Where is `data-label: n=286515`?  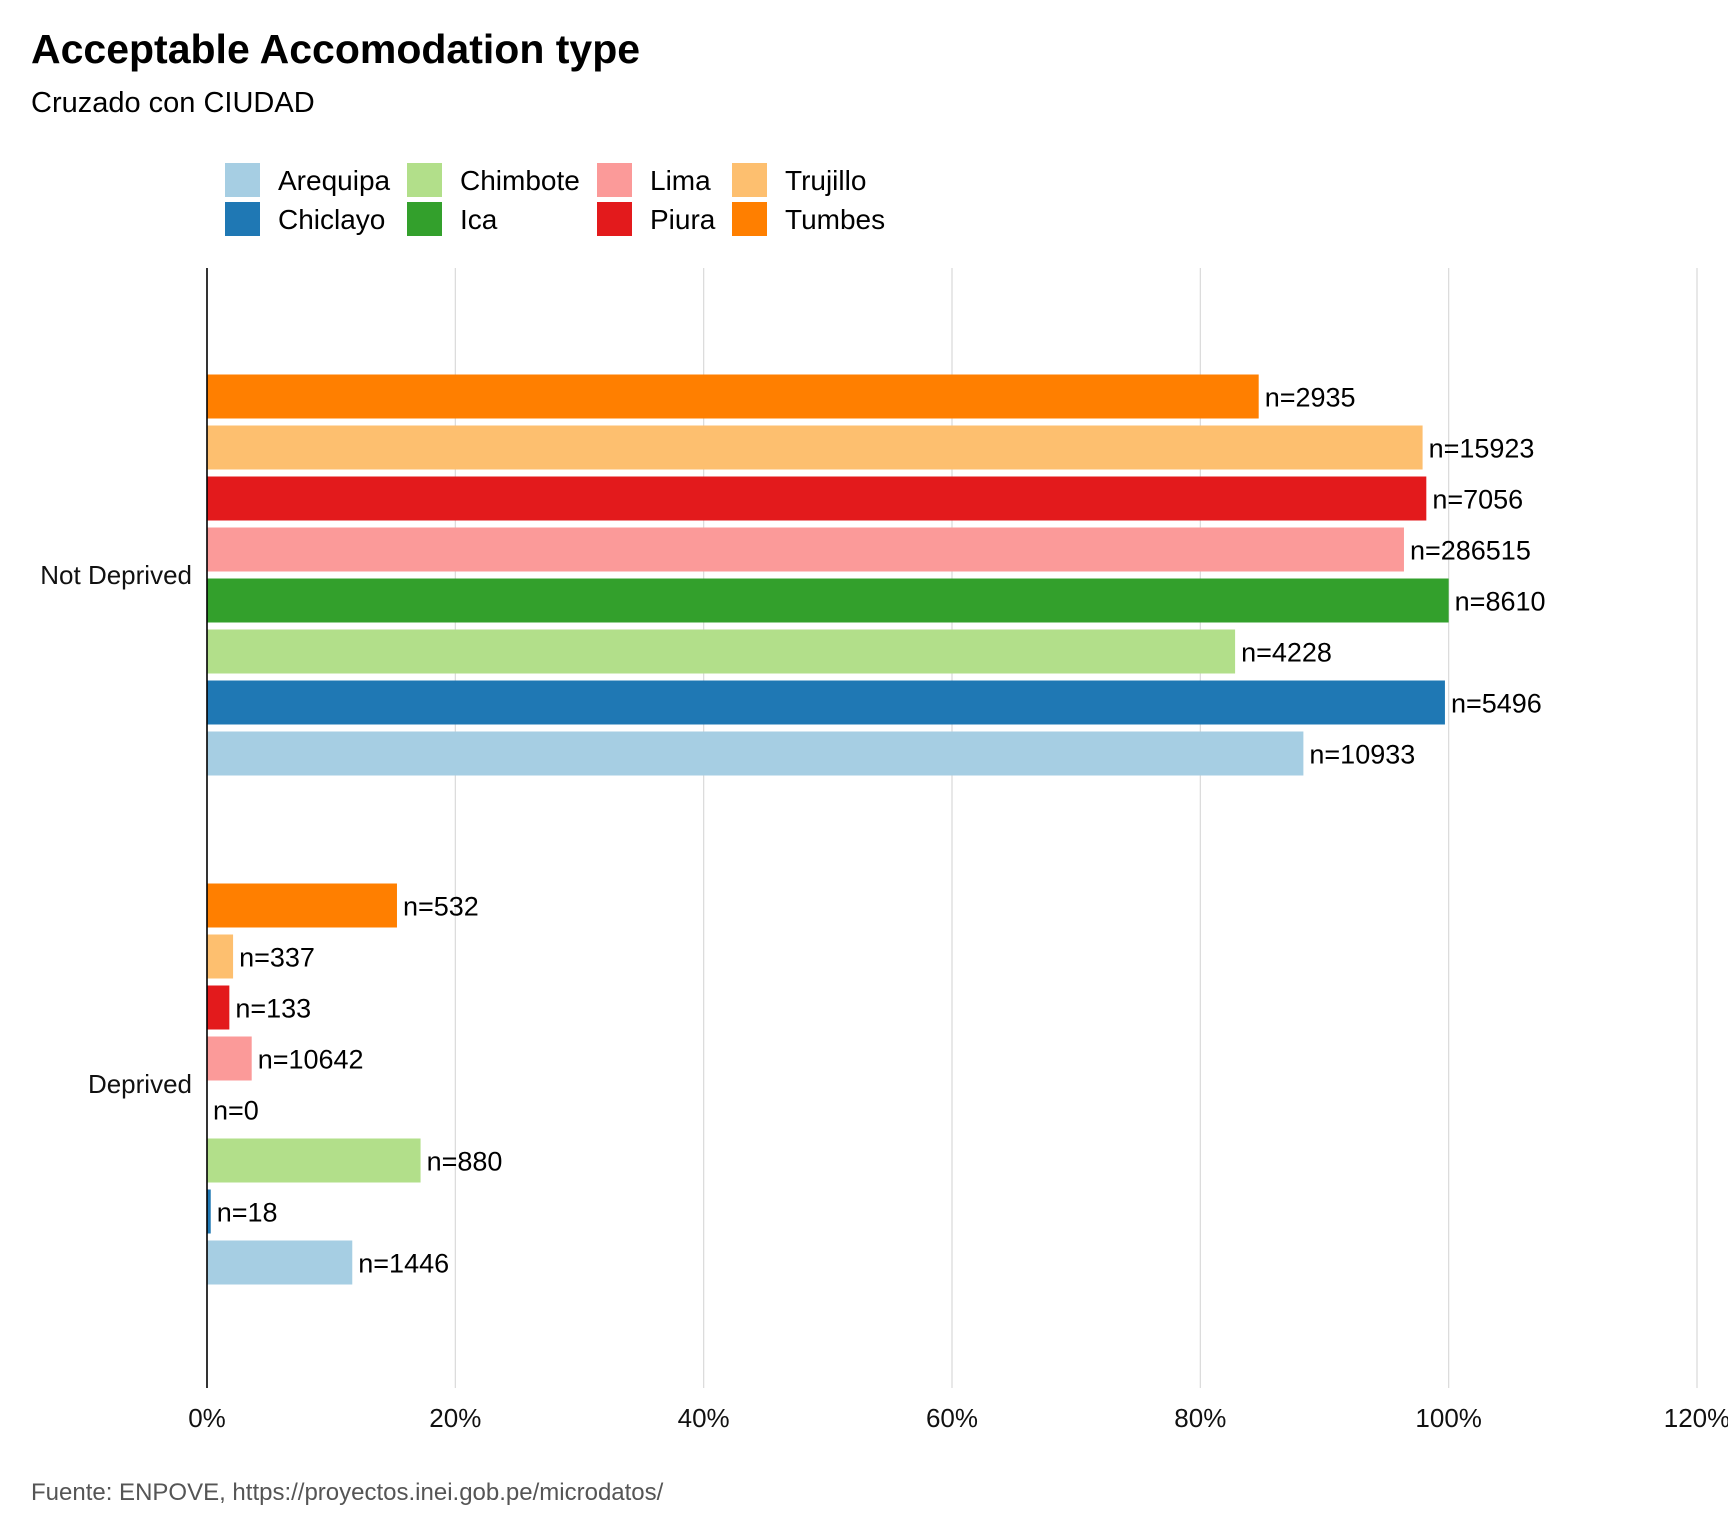 data-label: n=286515 is located at coordinates (1470, 551).